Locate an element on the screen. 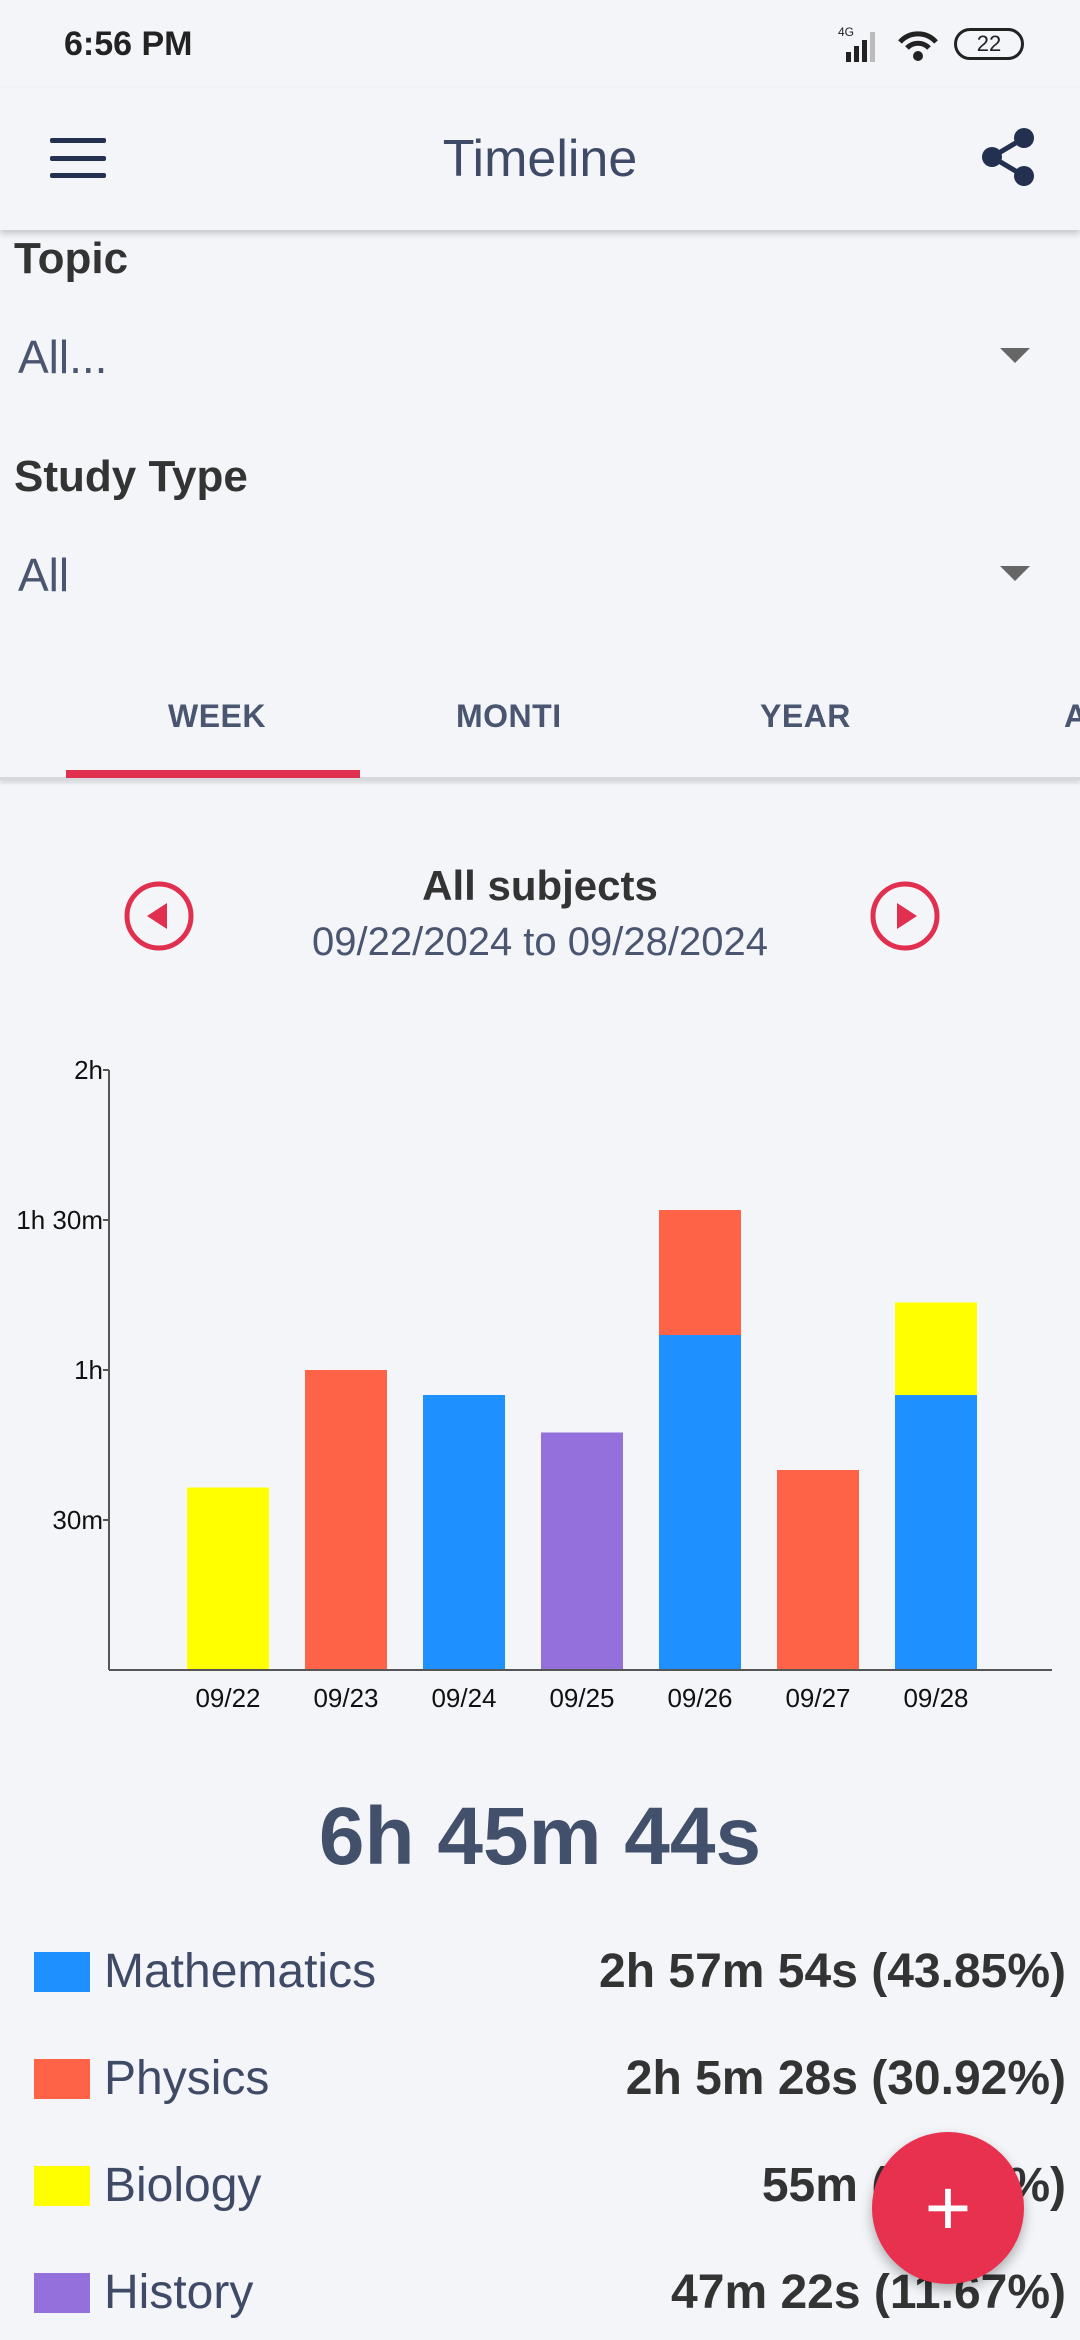 This screenshot has width=1080, height=2340. legend-value: 47m 22s (11.67%) is located at coordinates (868, 2292).